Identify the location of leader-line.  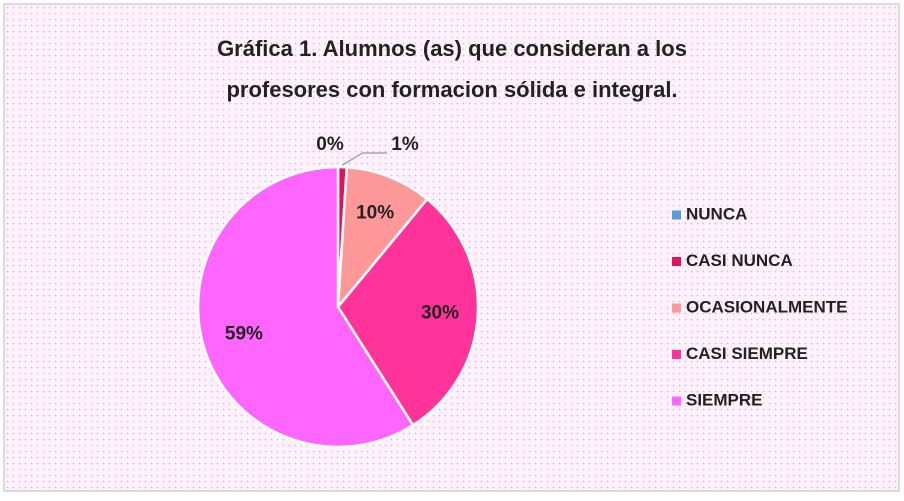
(364, 159).